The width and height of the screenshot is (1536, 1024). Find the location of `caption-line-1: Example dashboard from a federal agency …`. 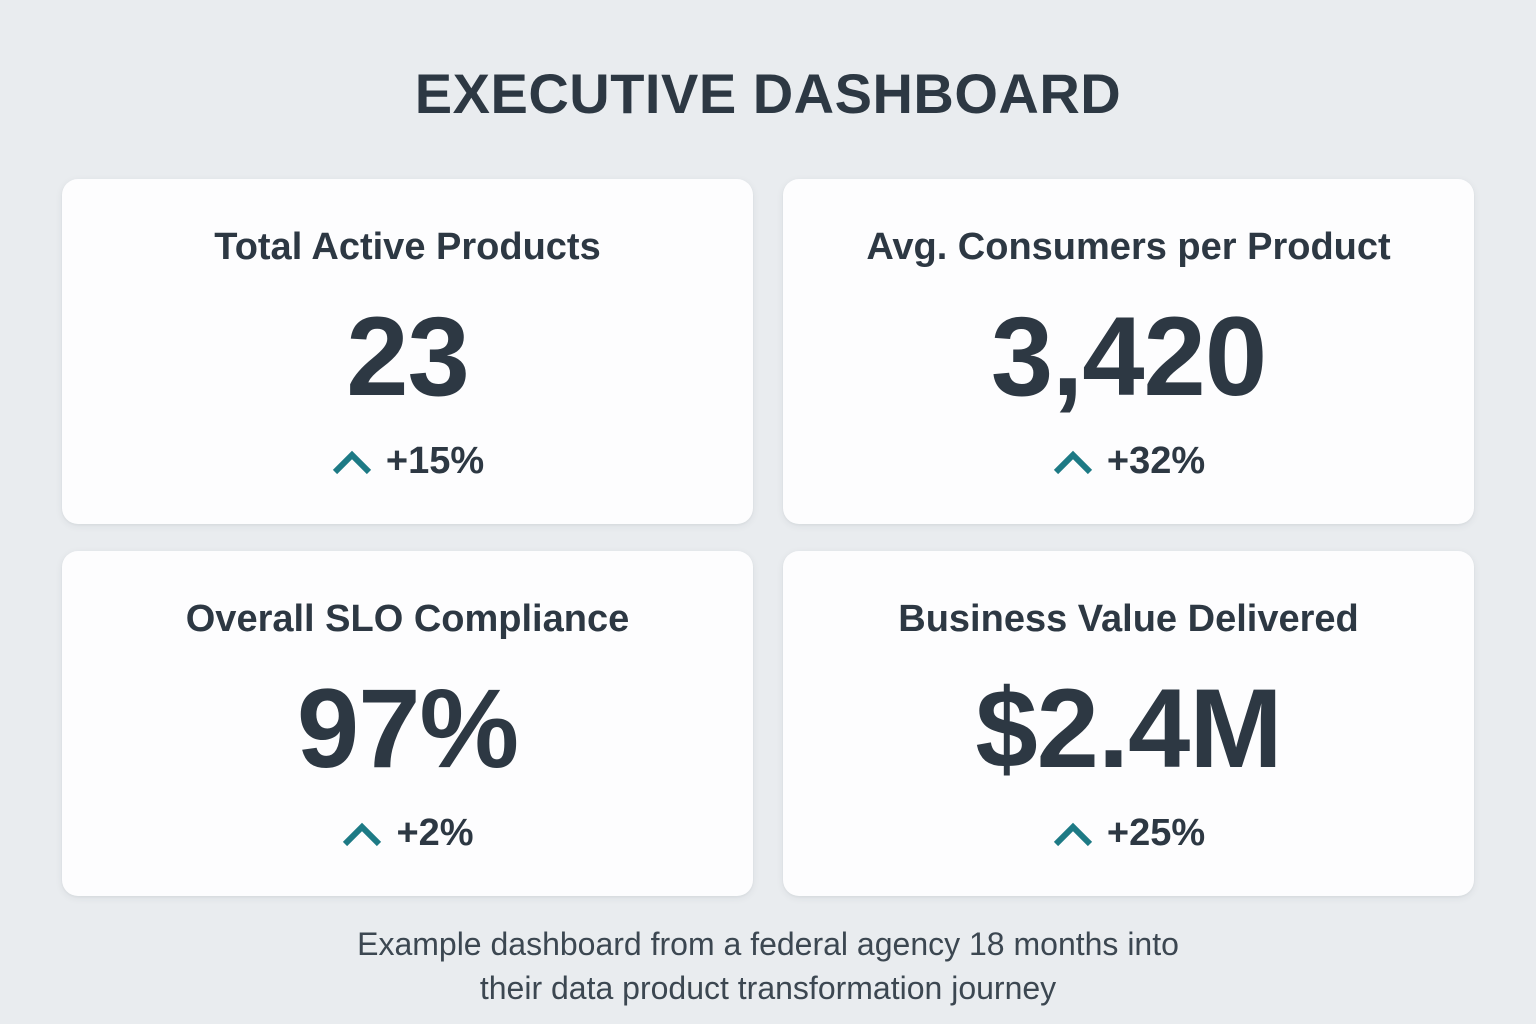

caption-line-1: Example dashboard from a federal agency … is located at coordinates (768, 944).